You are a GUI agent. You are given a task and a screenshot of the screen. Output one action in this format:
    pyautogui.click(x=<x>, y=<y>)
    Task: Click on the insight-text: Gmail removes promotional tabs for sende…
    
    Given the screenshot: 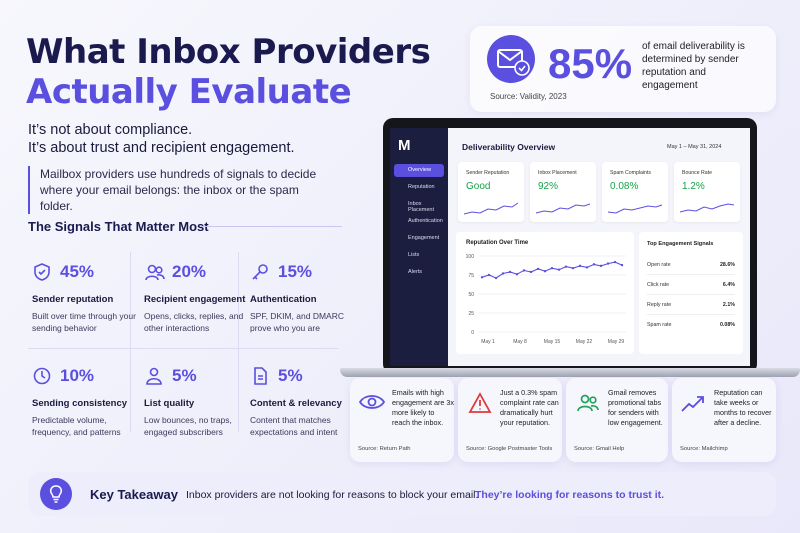 What is the action you would take?
    pyautogui.click(x=635, y=407)
    